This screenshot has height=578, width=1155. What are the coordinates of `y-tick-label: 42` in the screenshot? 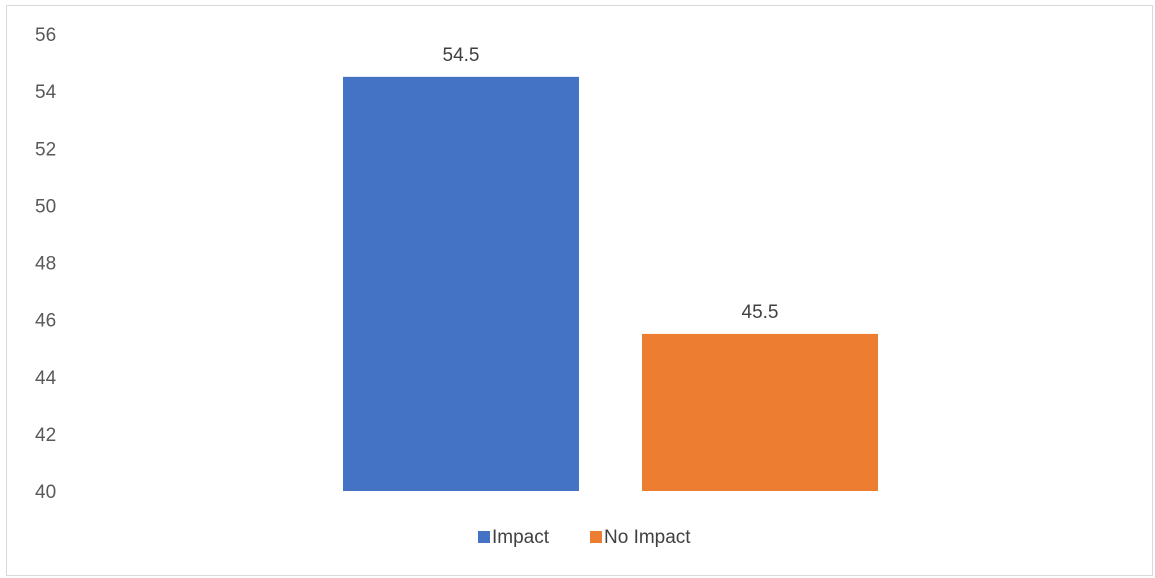 It's located at (45, 435).